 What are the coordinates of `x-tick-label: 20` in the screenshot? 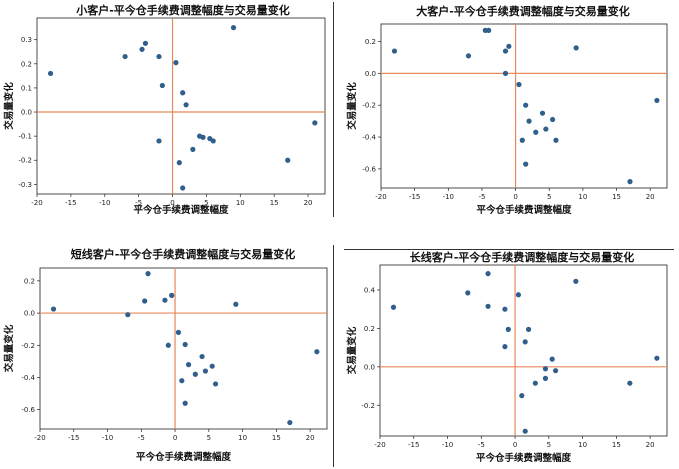 It's located at (650, 445).